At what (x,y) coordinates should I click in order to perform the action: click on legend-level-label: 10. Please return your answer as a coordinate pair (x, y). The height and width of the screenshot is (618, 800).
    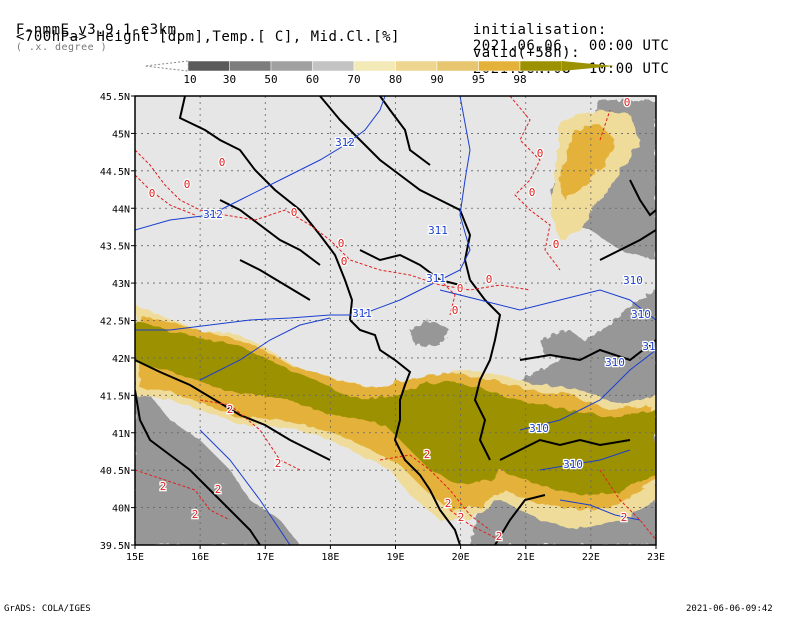
    Looking at the image, I should click on (189, 79).